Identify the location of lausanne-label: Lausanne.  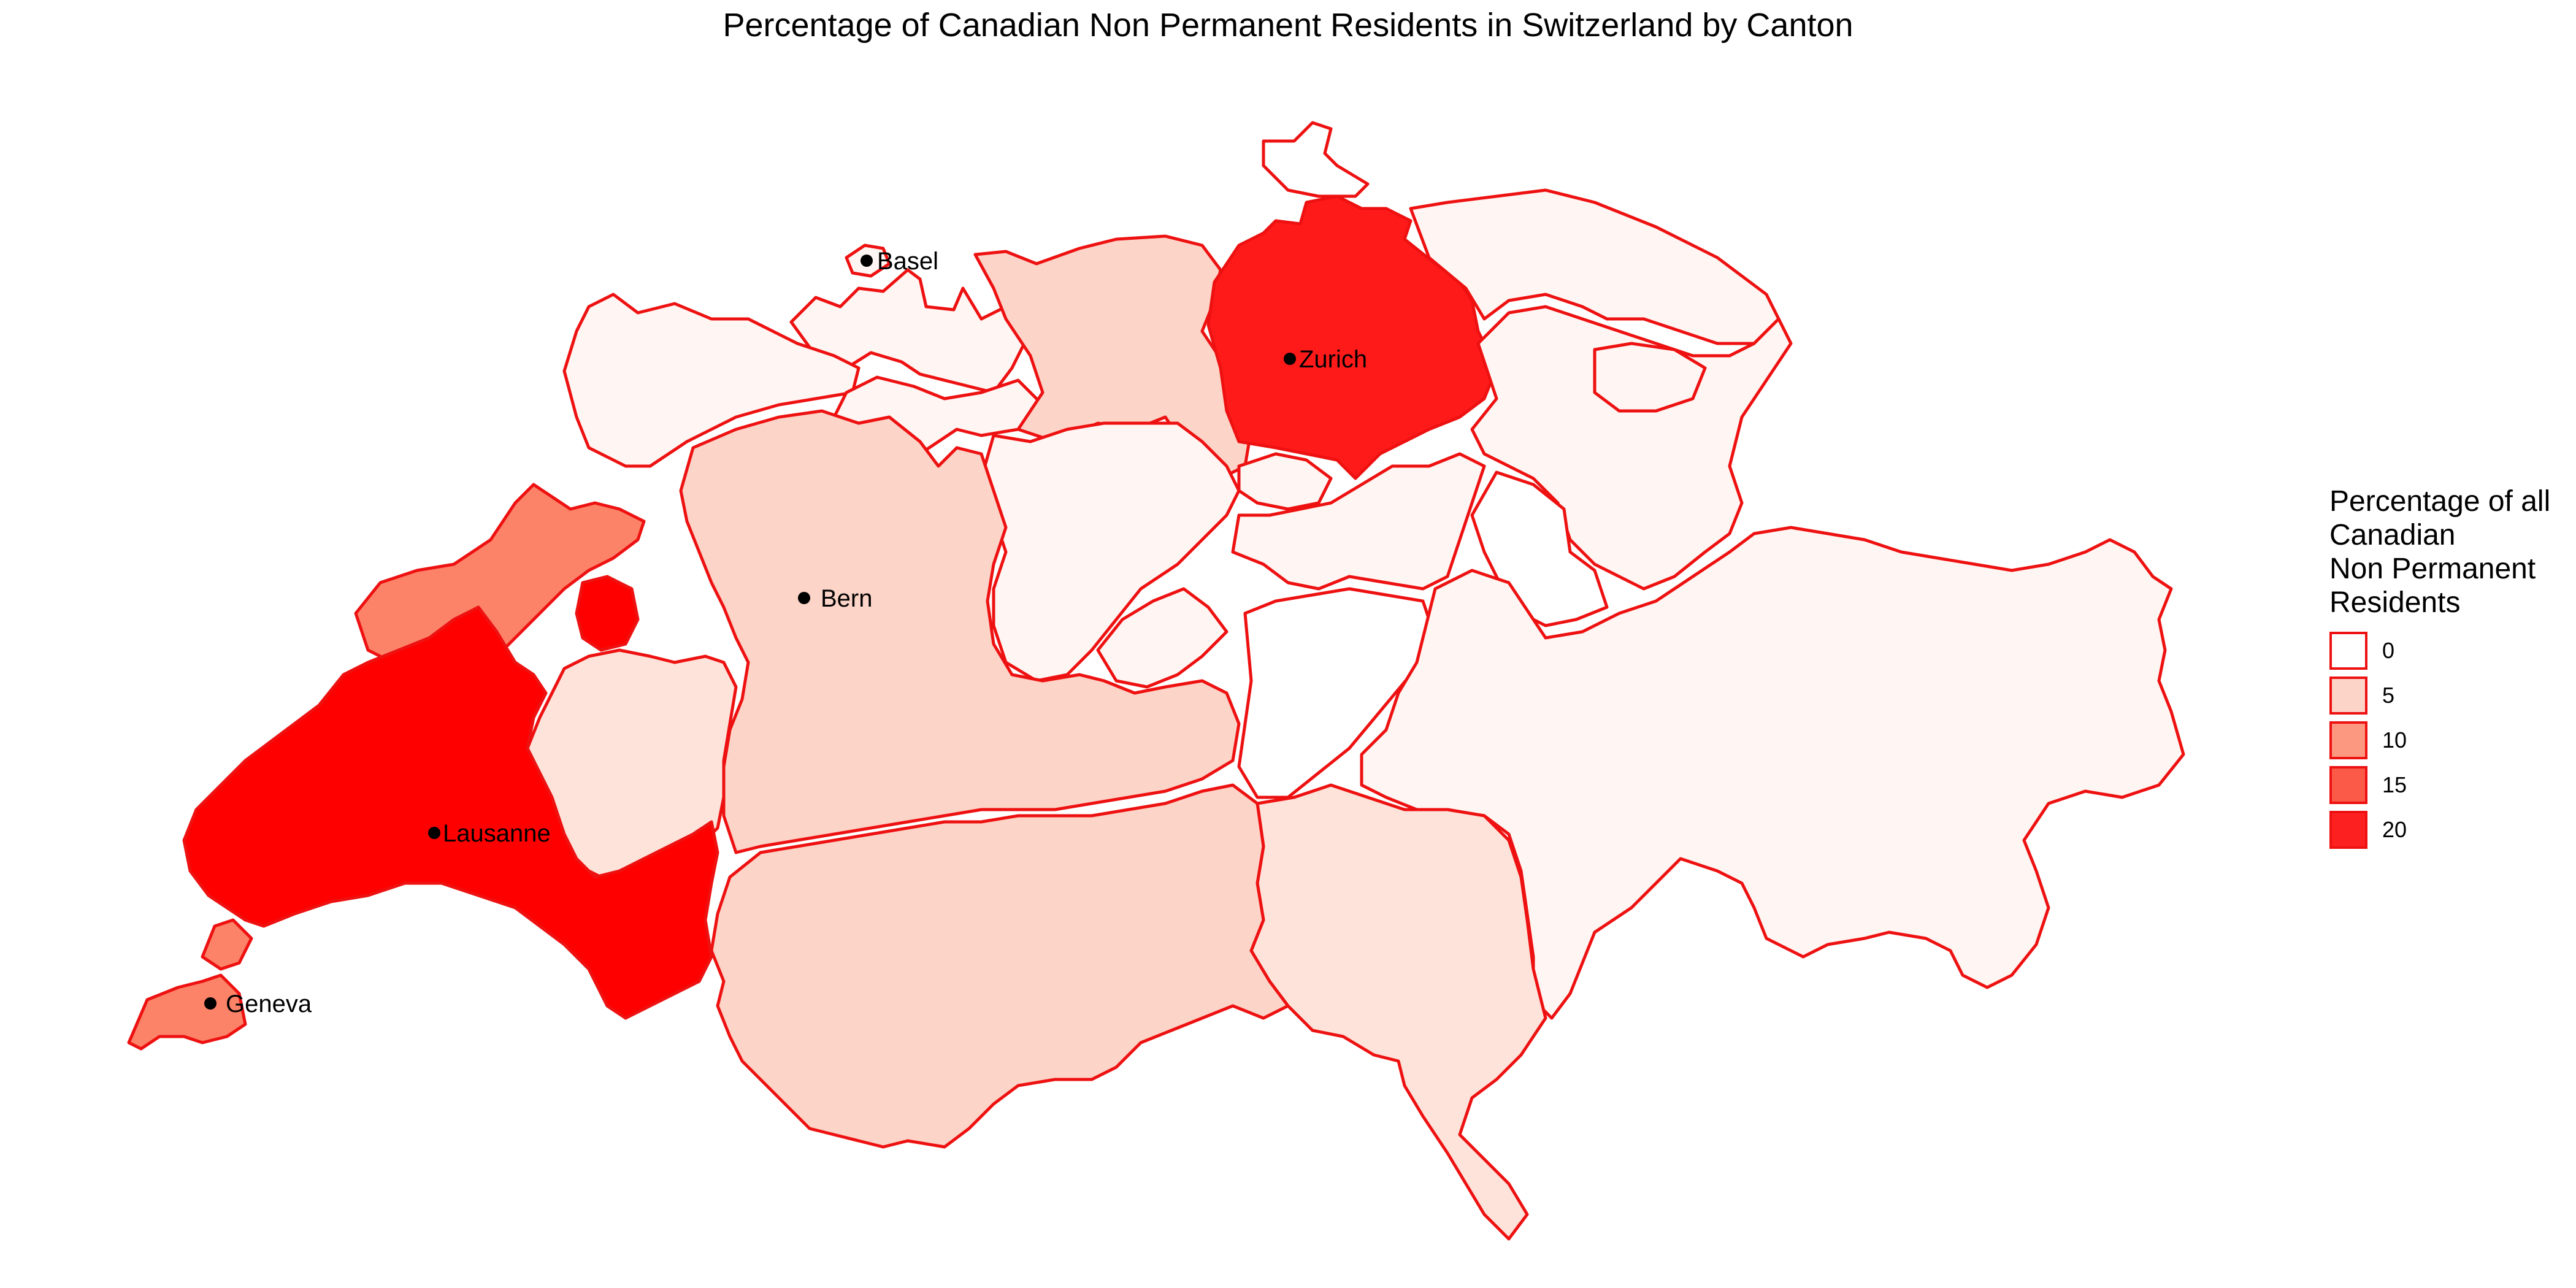
(497, 833).